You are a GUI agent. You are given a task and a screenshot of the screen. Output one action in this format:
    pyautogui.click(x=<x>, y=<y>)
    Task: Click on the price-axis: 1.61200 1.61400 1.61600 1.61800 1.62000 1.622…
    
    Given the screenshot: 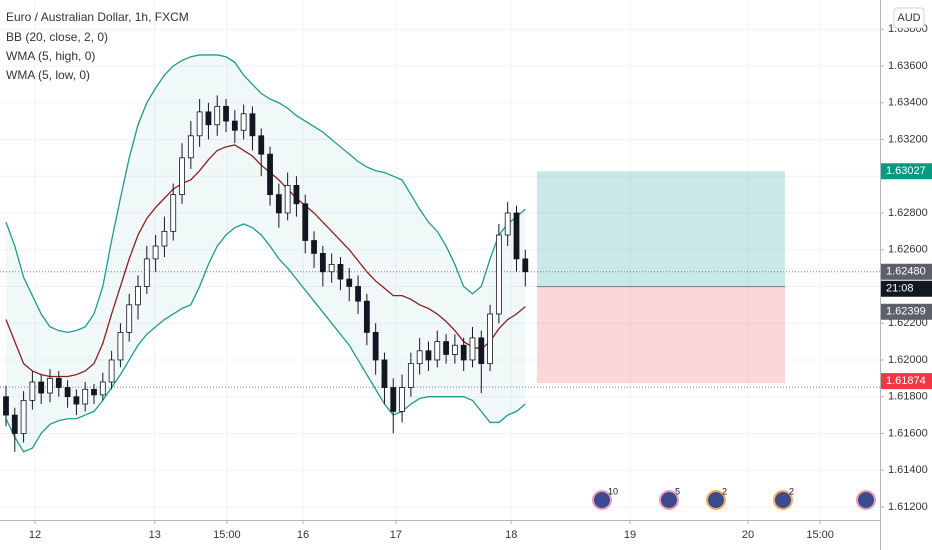 What is the action you would take?
    pyautogui.click(x=906, y=268)
    